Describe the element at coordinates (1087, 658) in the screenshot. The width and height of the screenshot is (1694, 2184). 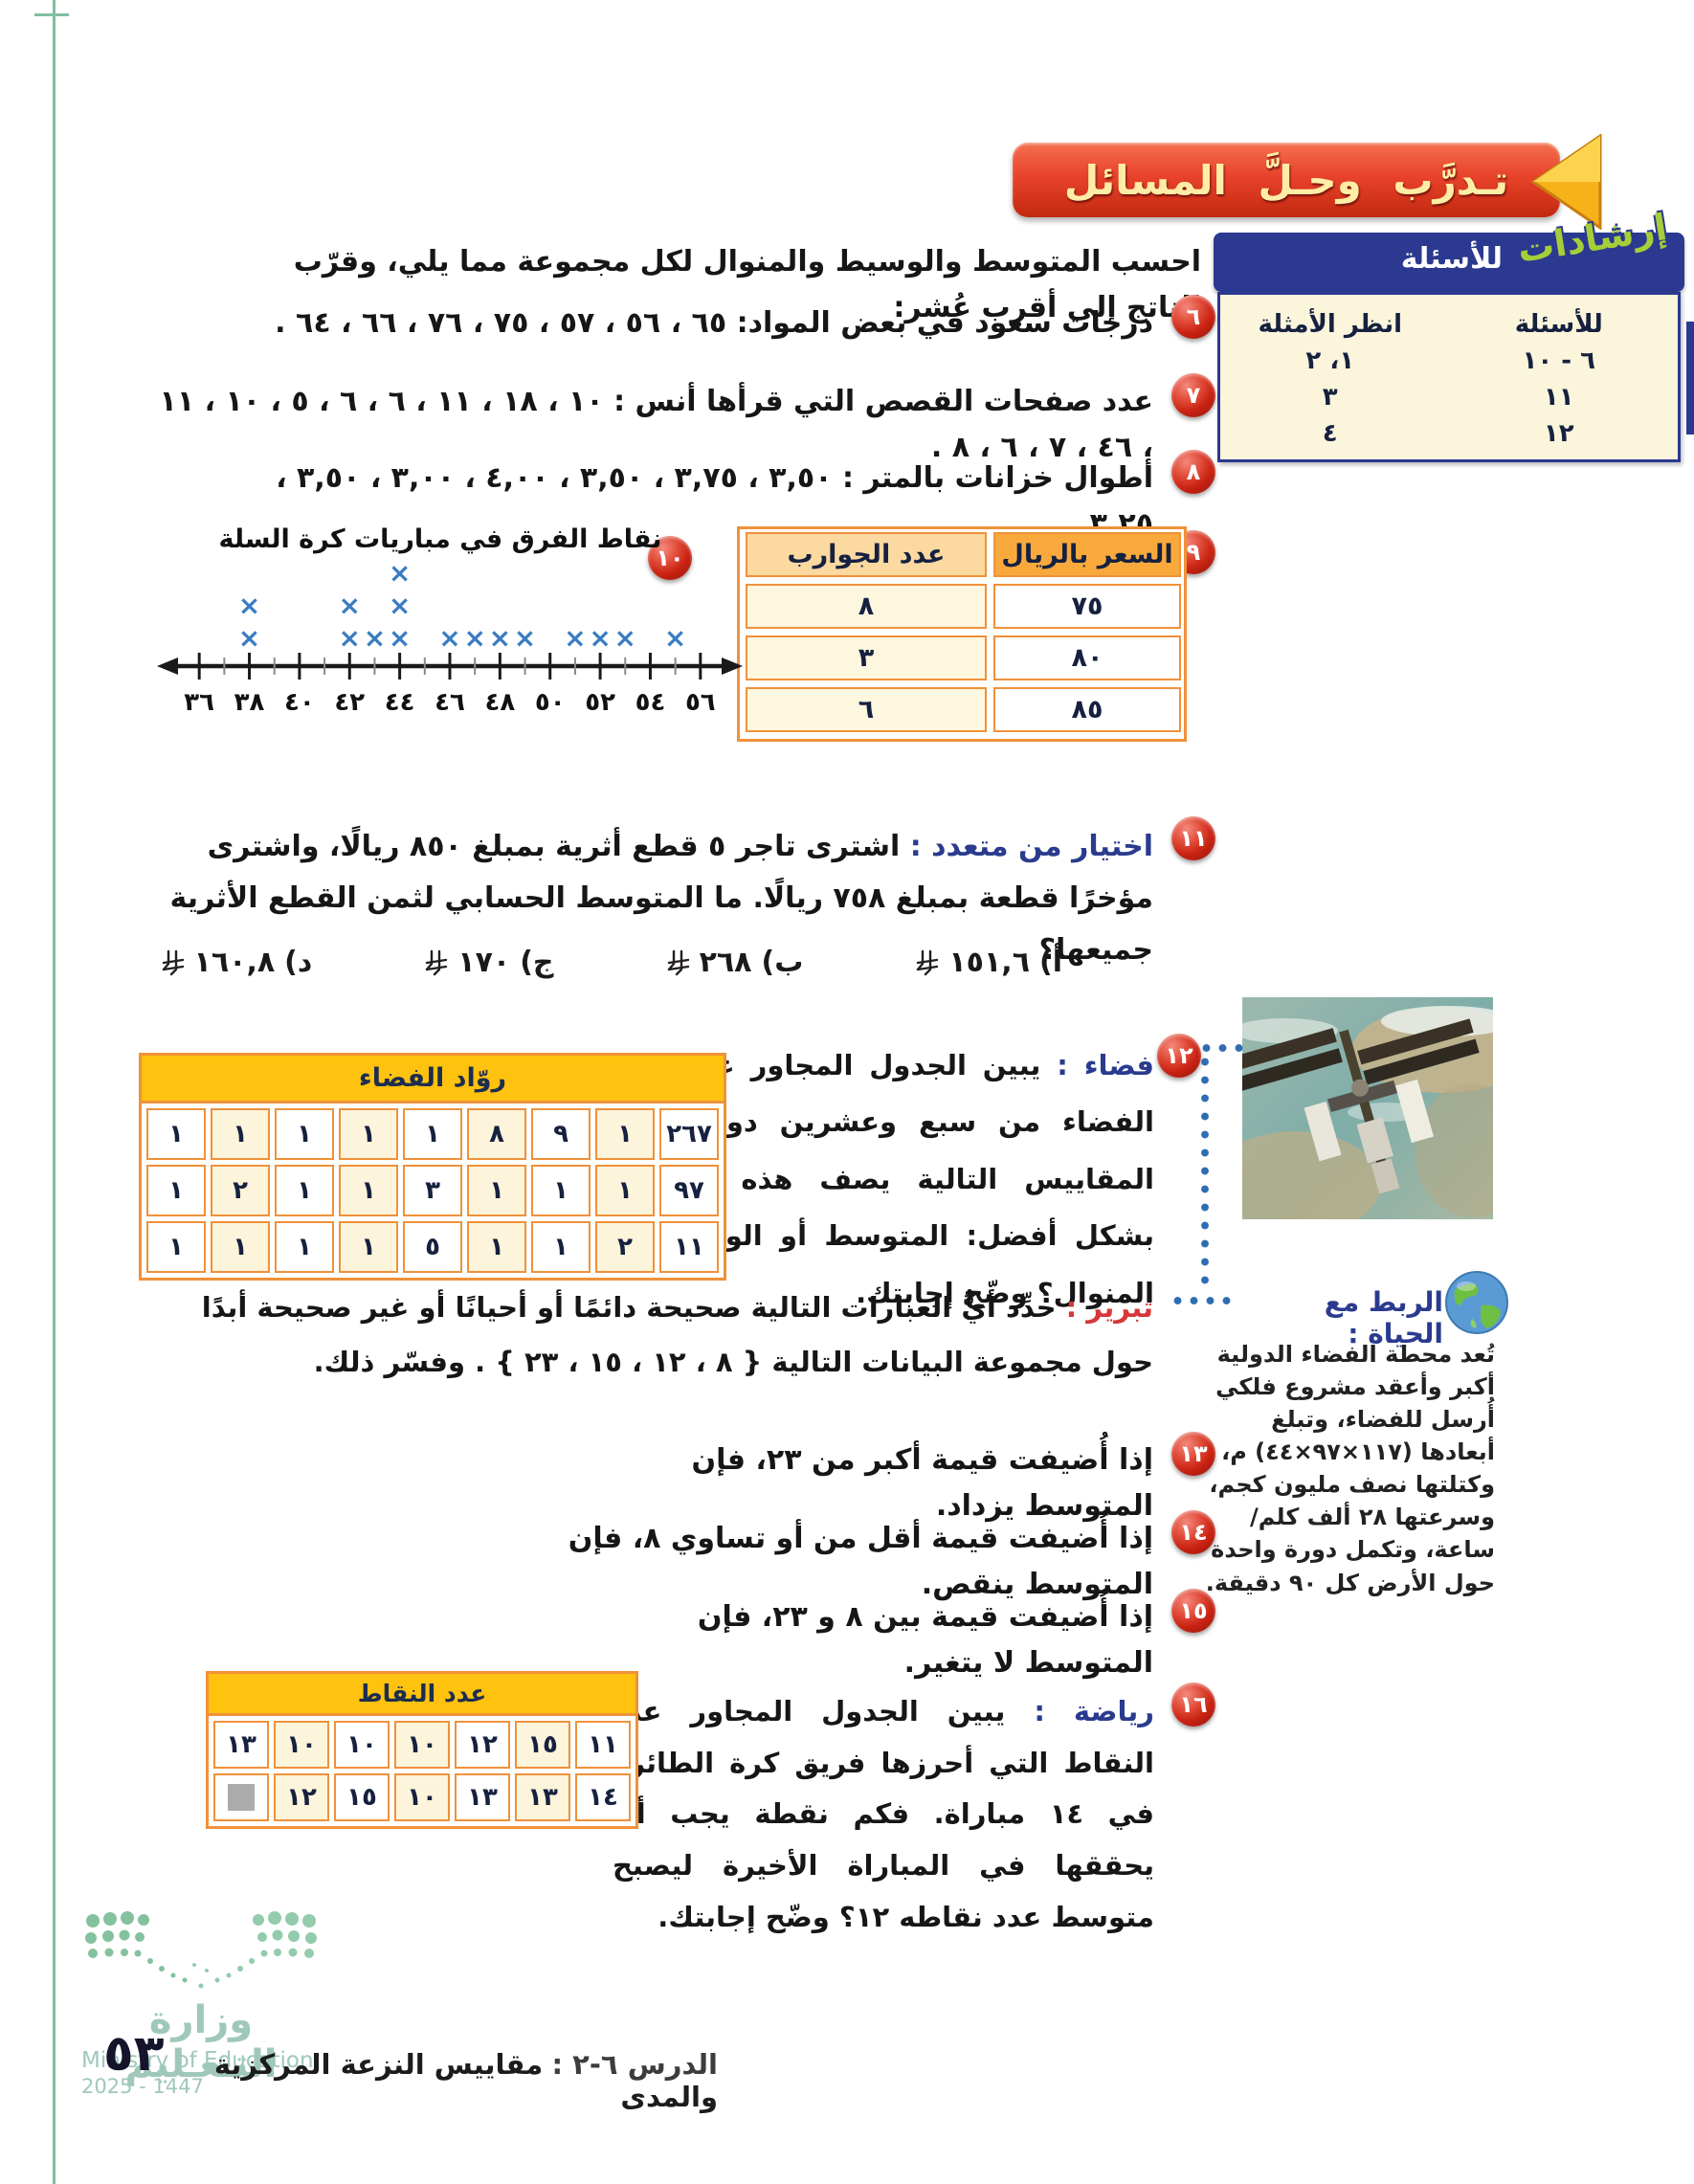
I see `table-cell: ٨٠` at that location.